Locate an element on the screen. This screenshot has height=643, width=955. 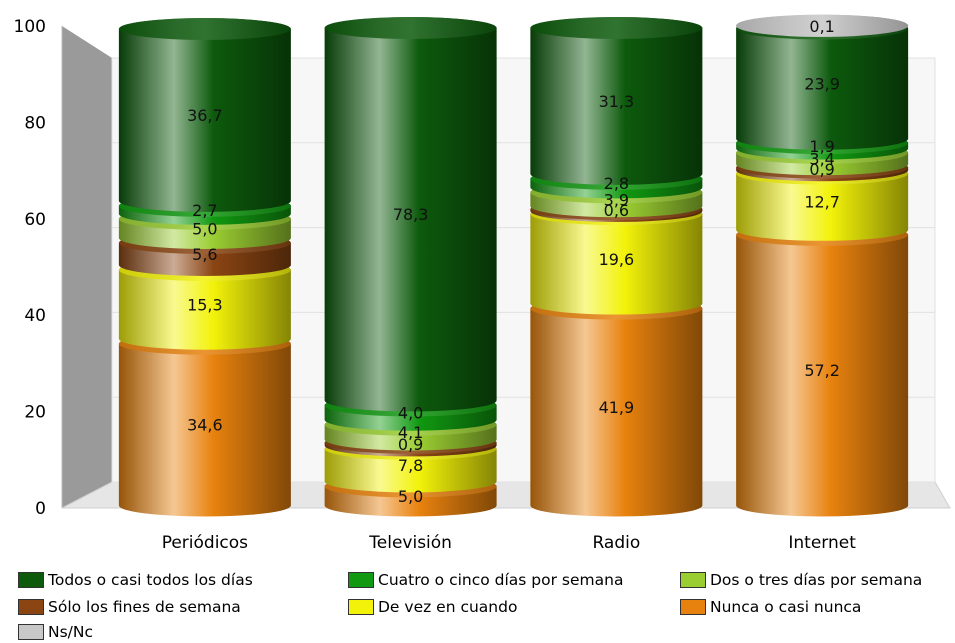
data-label: 1,9 is located at coordinates (821, 146).